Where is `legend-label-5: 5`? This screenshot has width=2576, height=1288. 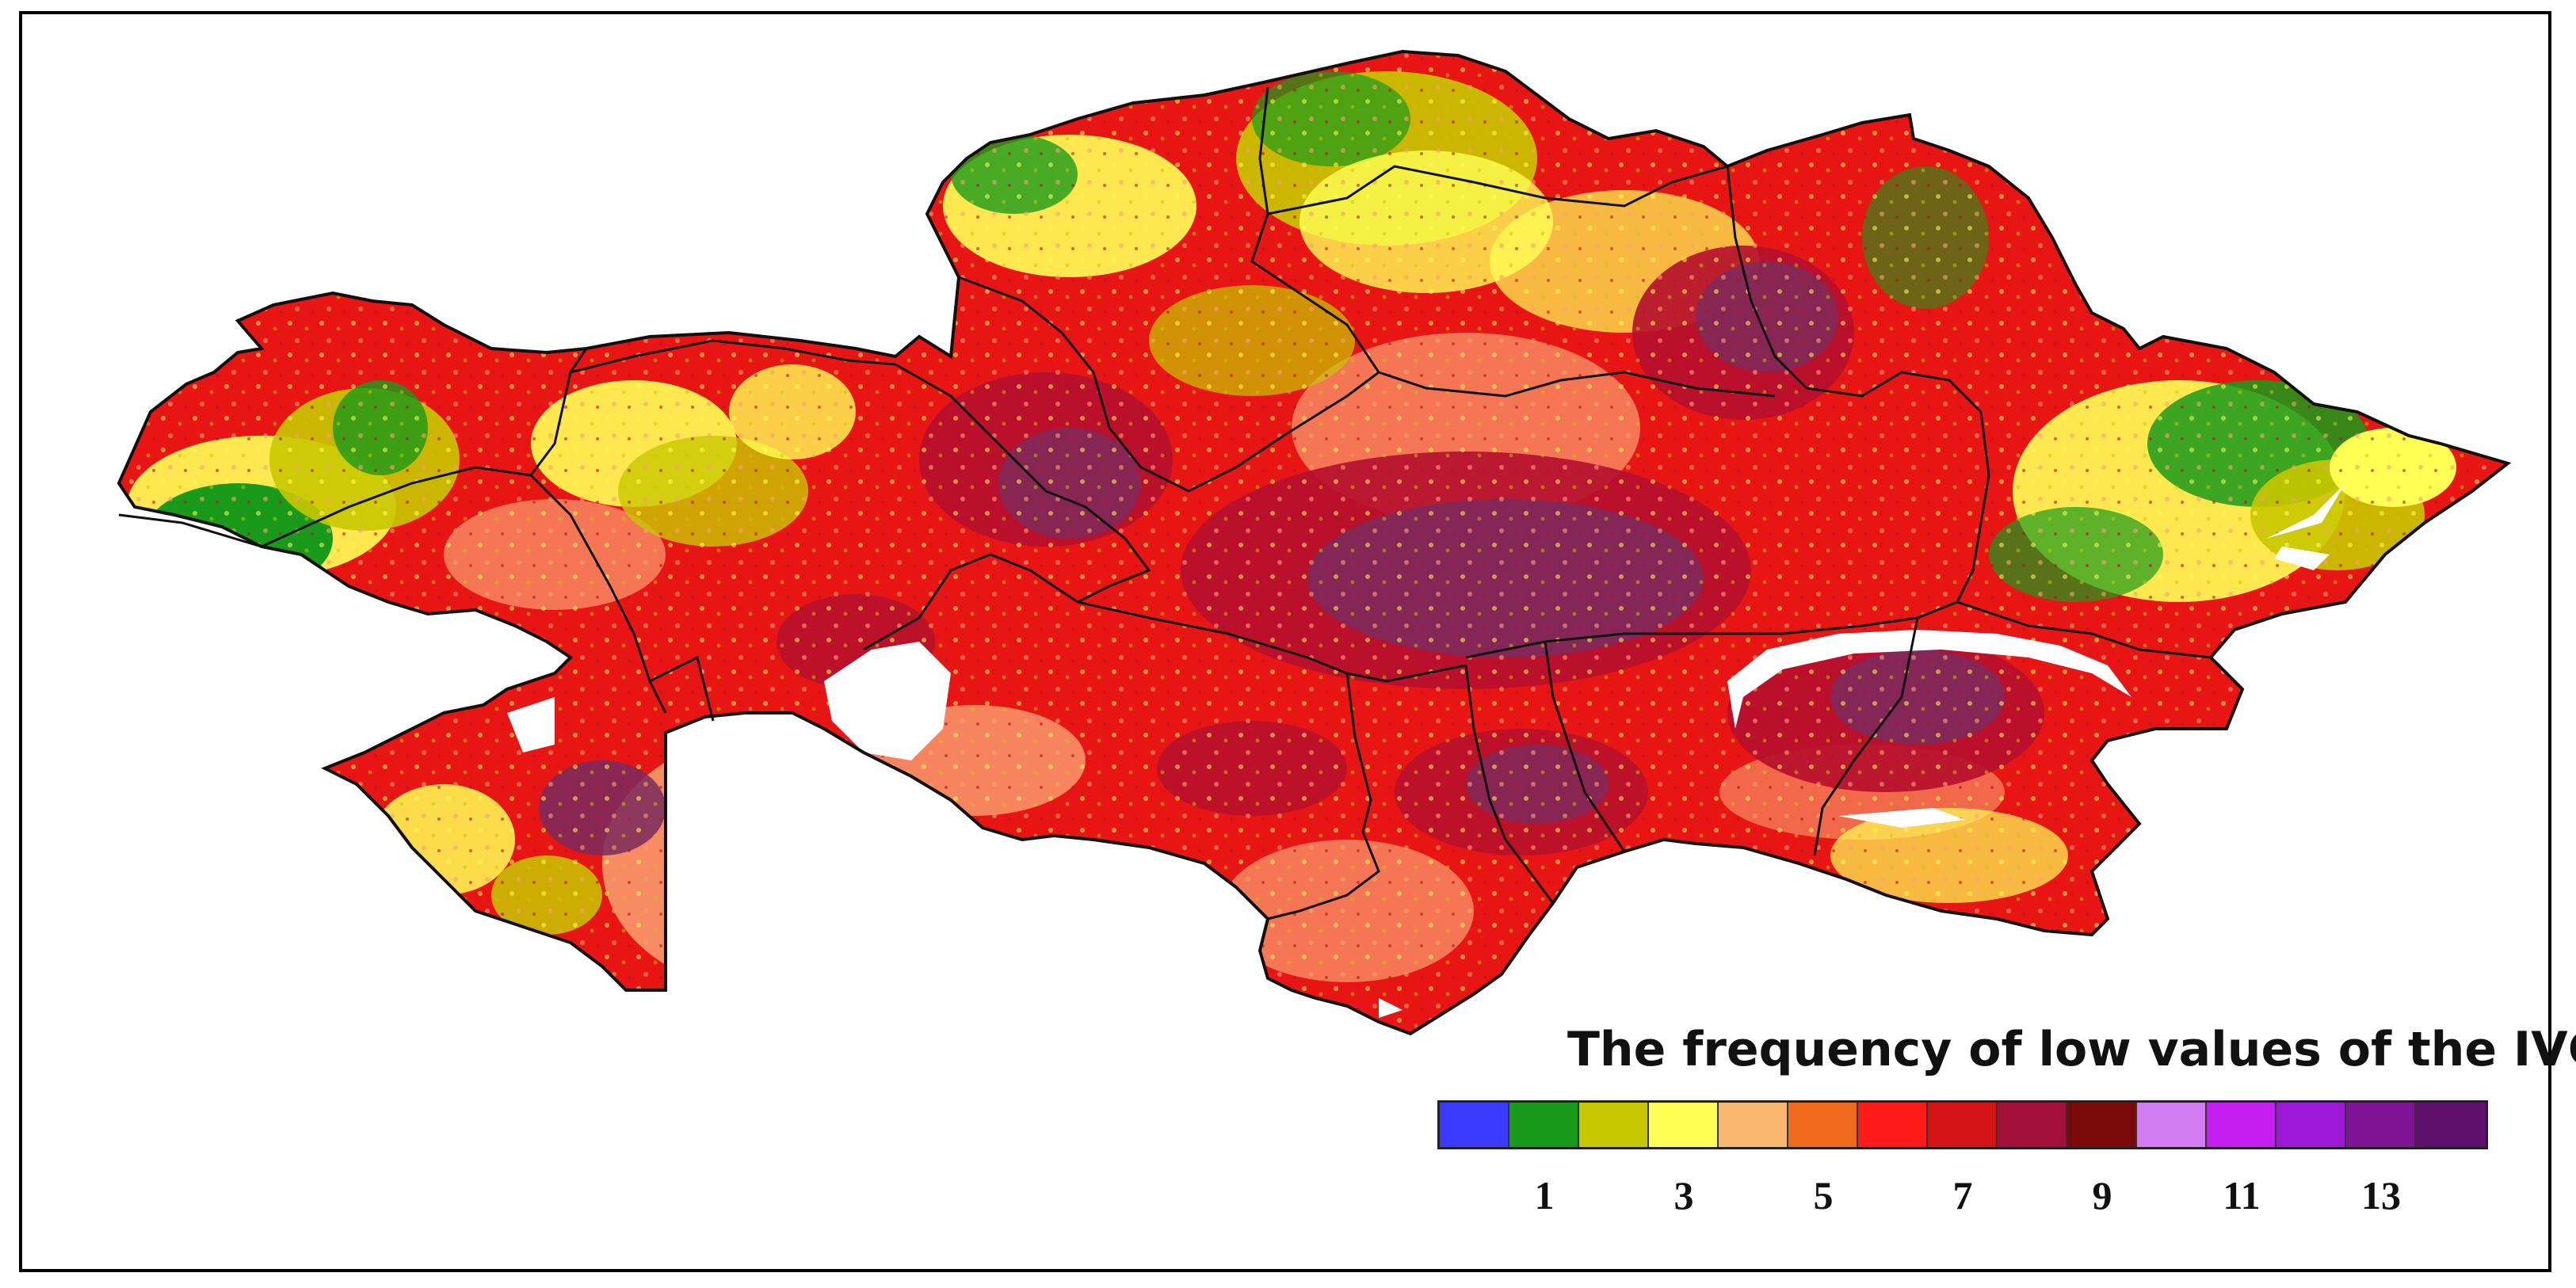
legend-label-5: 5 is located at coordinates (1823, 1196).